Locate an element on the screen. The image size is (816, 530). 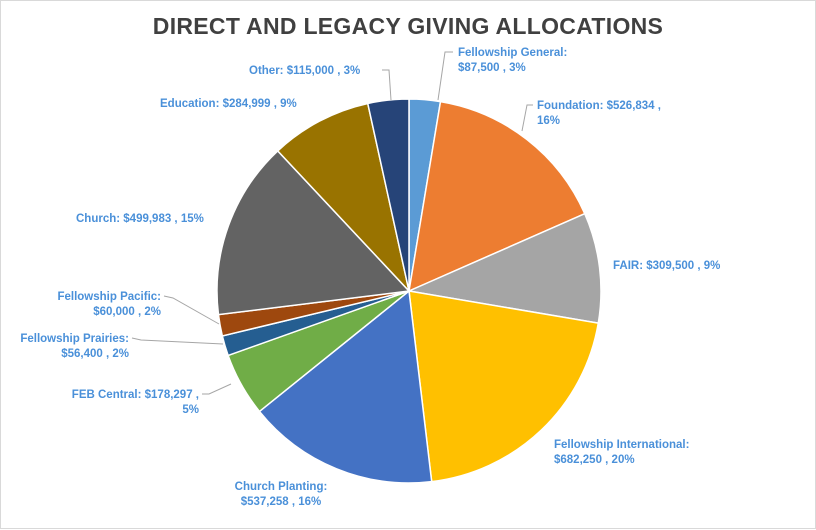
pie-slice-fair is located at coordinates (504, 268).